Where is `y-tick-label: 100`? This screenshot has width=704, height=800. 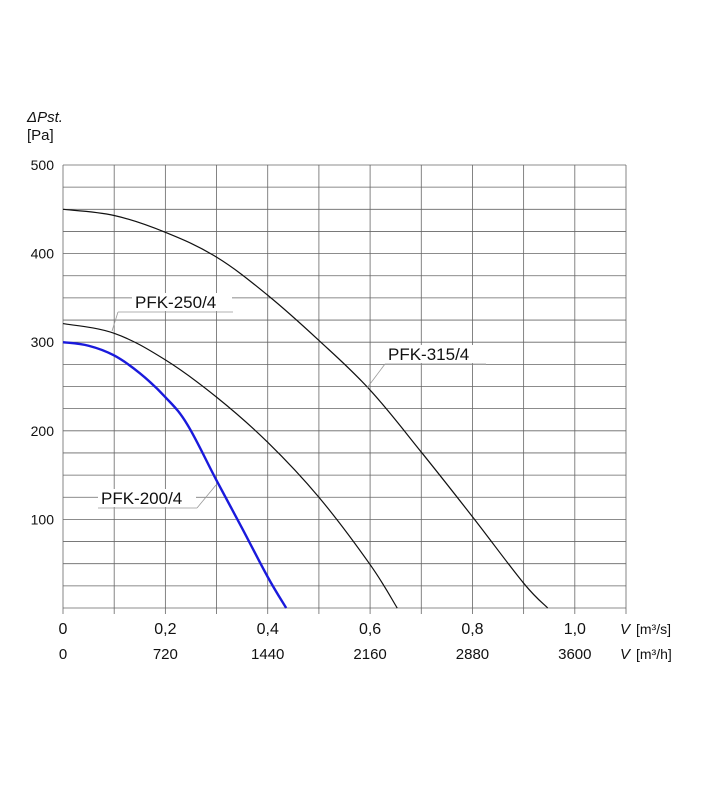 y-tick-label: 100 is located at coordinates (43, 519).